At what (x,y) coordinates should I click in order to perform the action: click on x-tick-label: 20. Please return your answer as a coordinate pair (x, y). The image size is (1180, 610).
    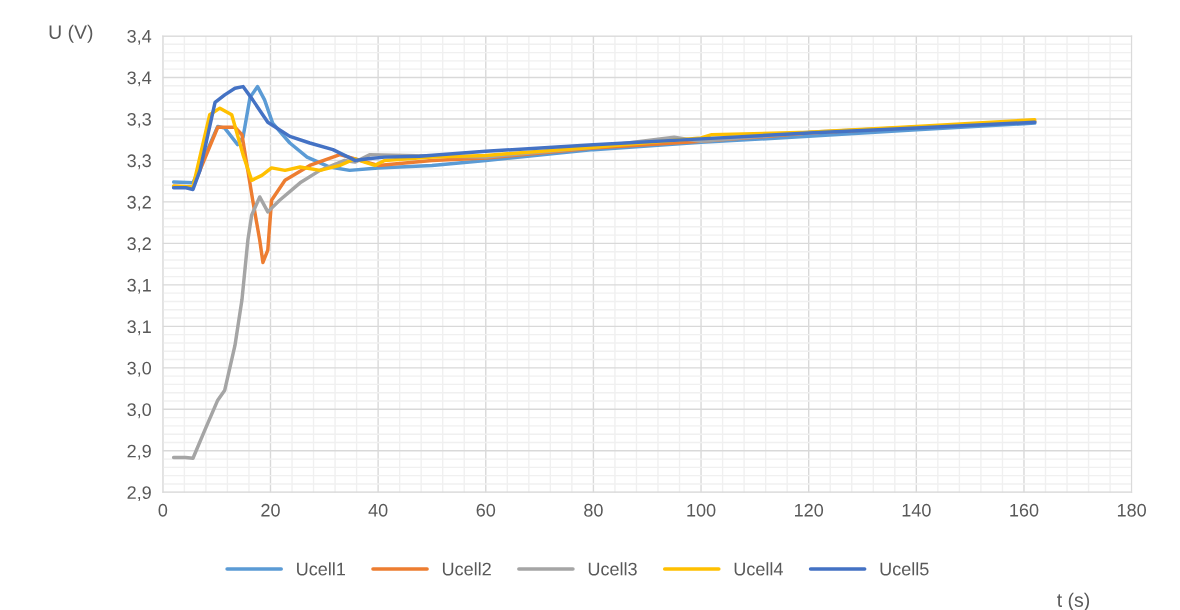
    Looking at the image, I should click on (270, 510).